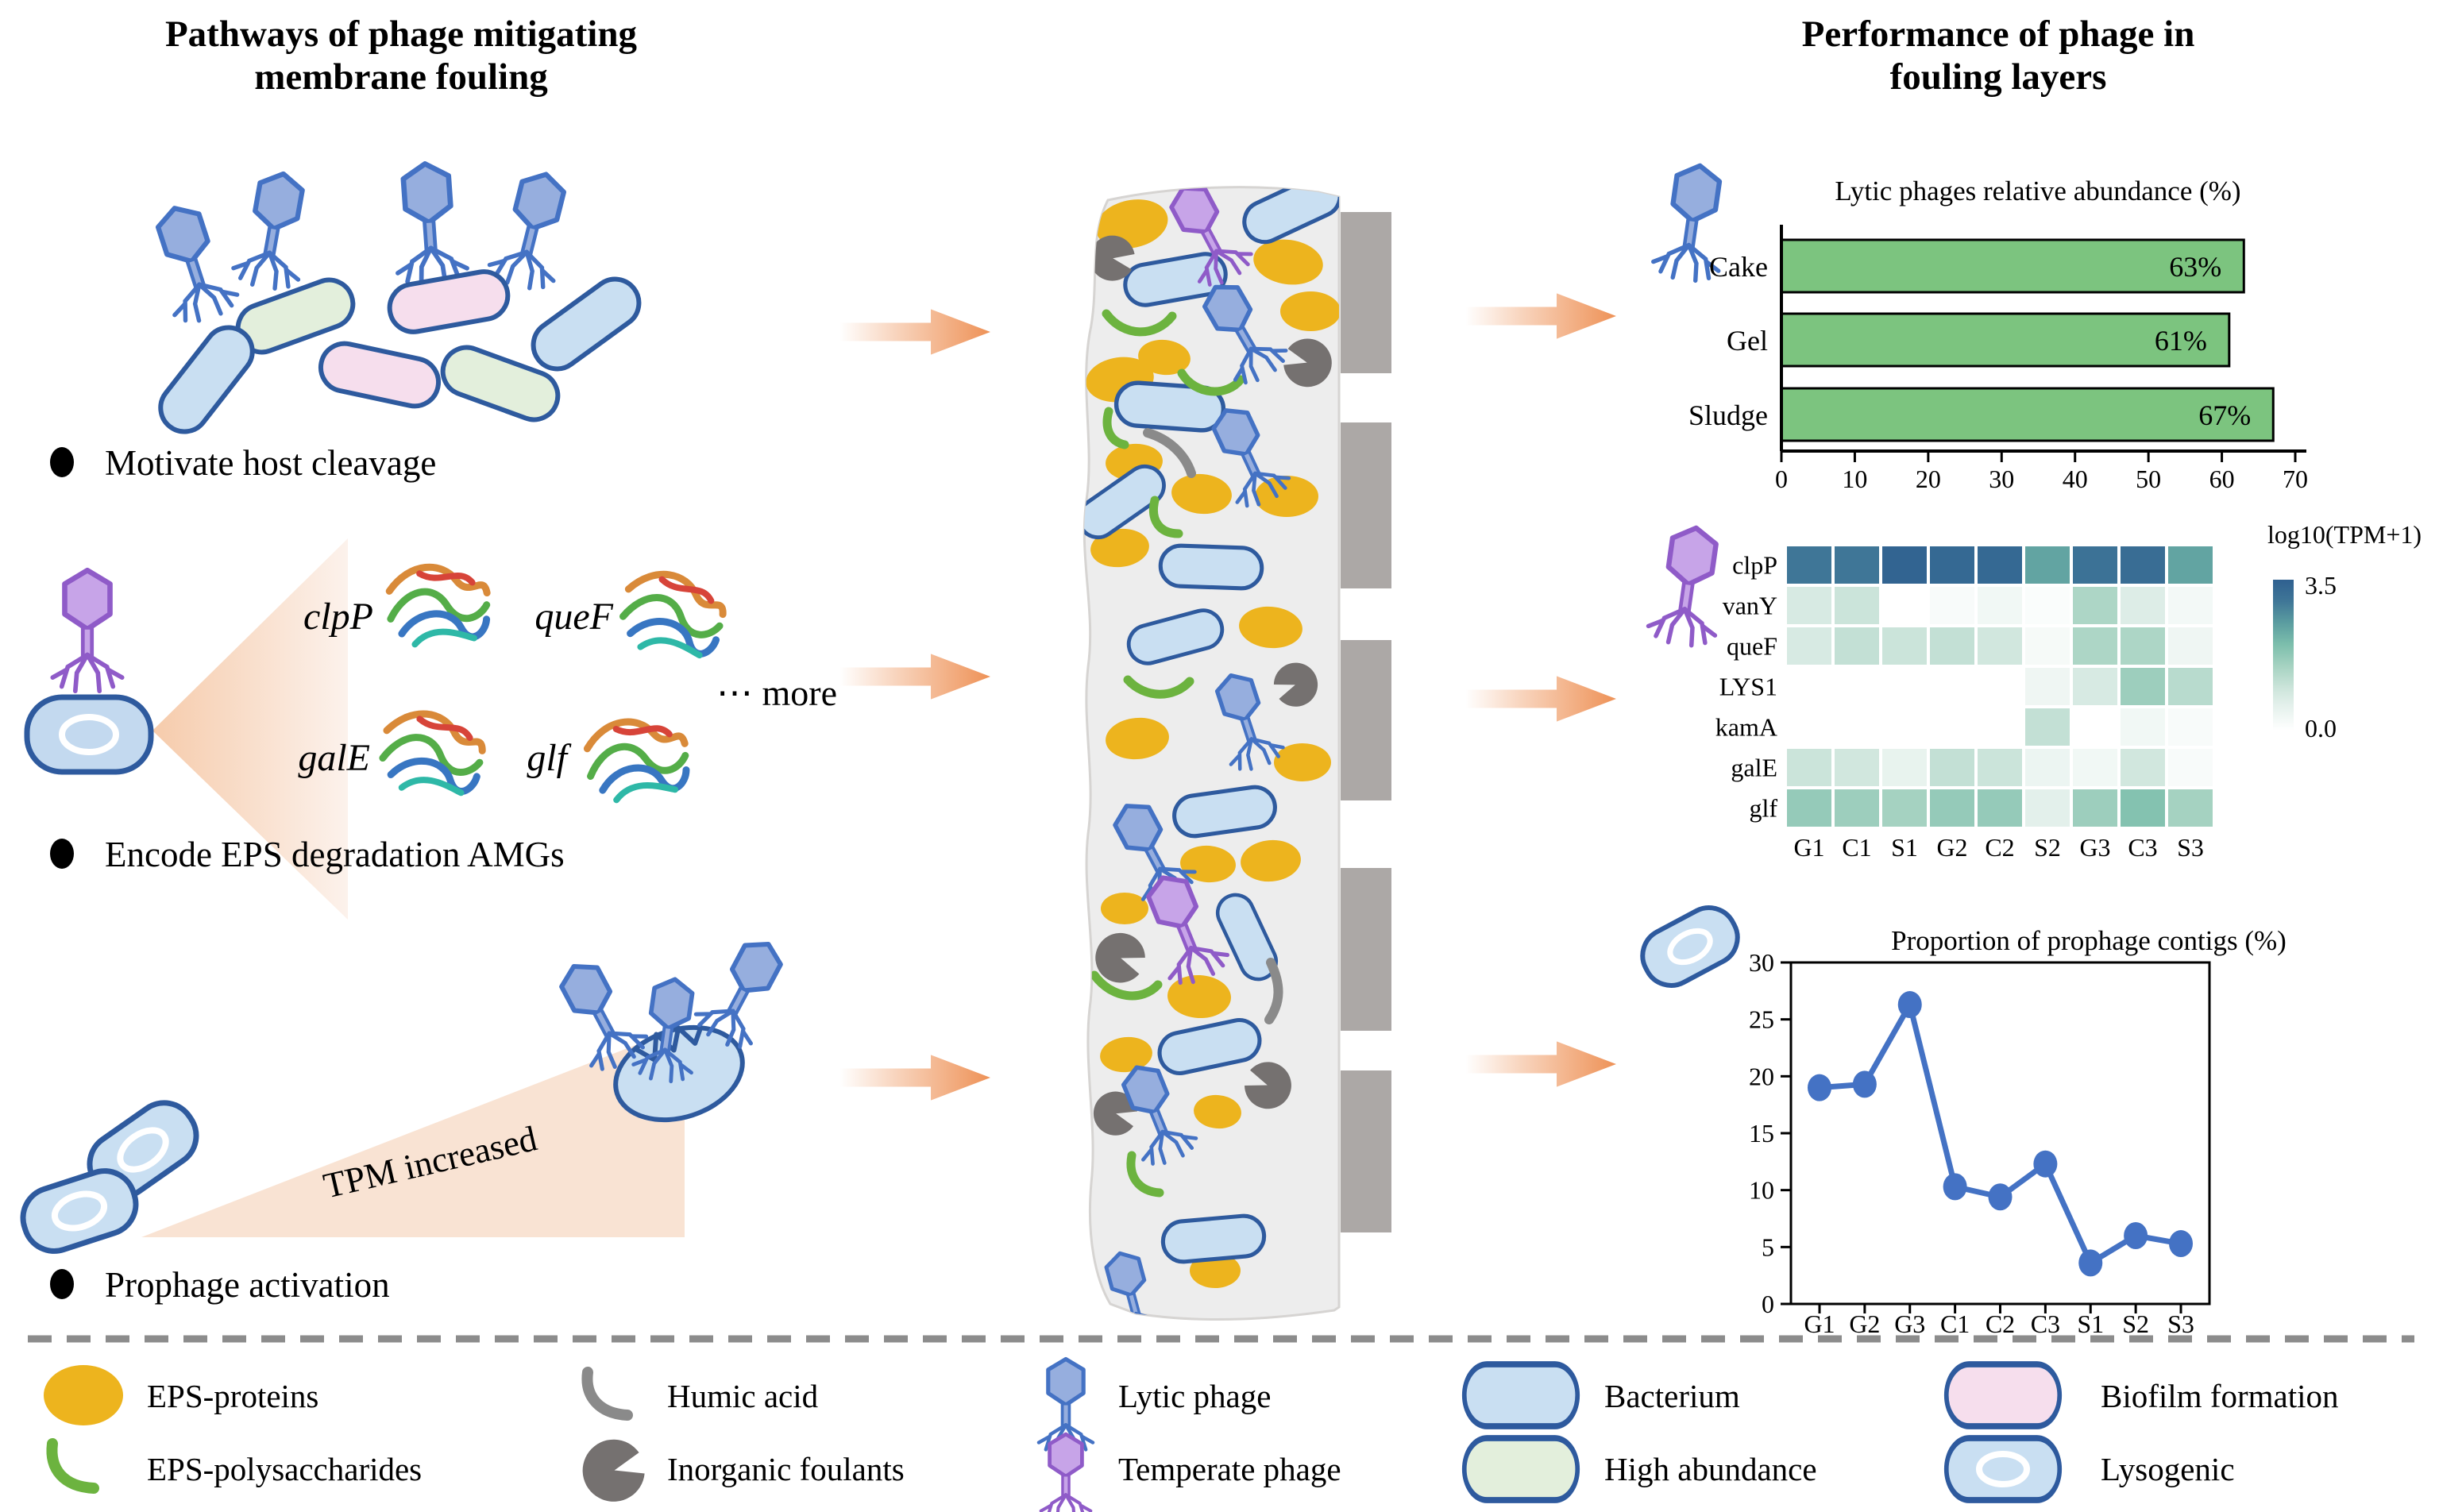 Image resolution: width=2439 pixels, height=1512 pixels. I want to click on heatmap-cell-vanY-G1, so click(1809, 605).